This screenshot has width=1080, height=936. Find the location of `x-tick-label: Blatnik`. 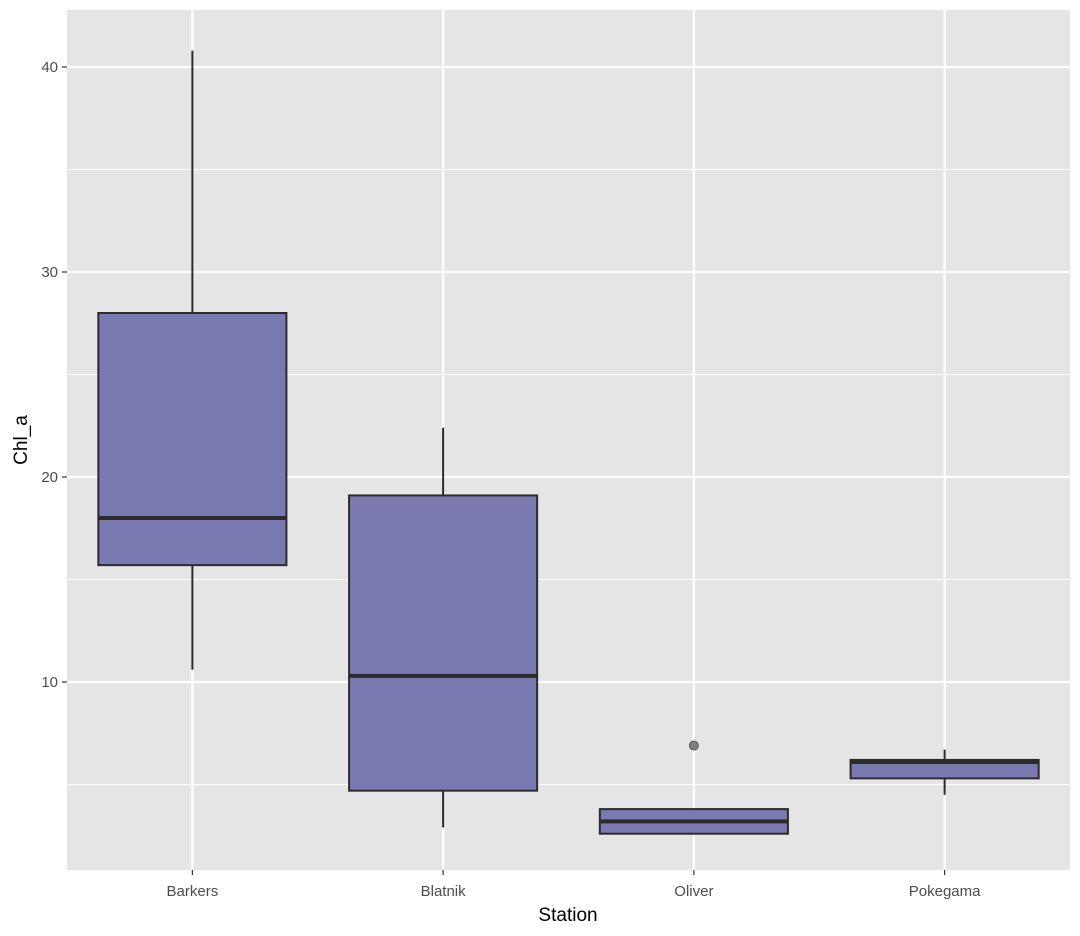

x-tick-label: Blatnik is located at coordinates (444, 891).